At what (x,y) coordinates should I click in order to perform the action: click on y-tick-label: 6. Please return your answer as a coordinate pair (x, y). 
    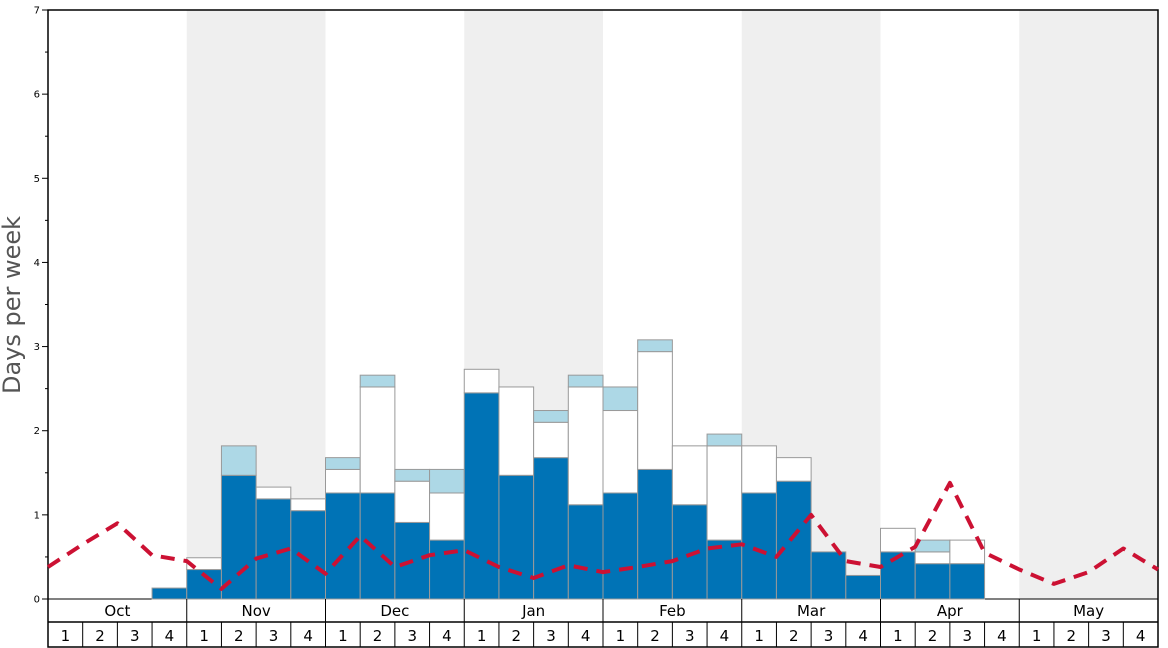
    Looking at the image, I should click on (37, 95).